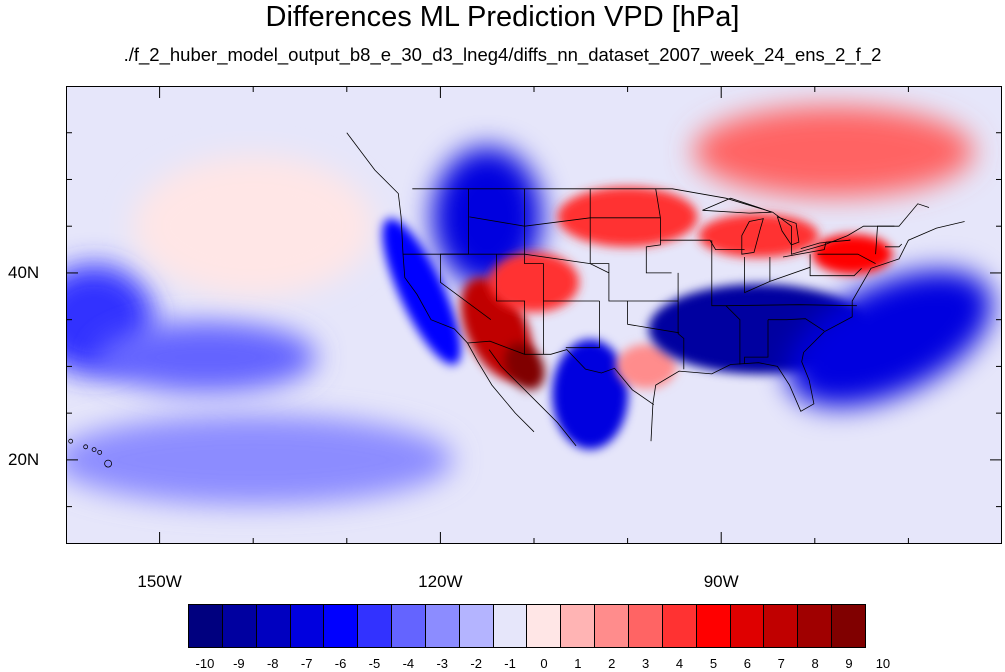 This screenshot has width=1005, height=672. I want to click on colorbar-label: -1, so click(510, 663).